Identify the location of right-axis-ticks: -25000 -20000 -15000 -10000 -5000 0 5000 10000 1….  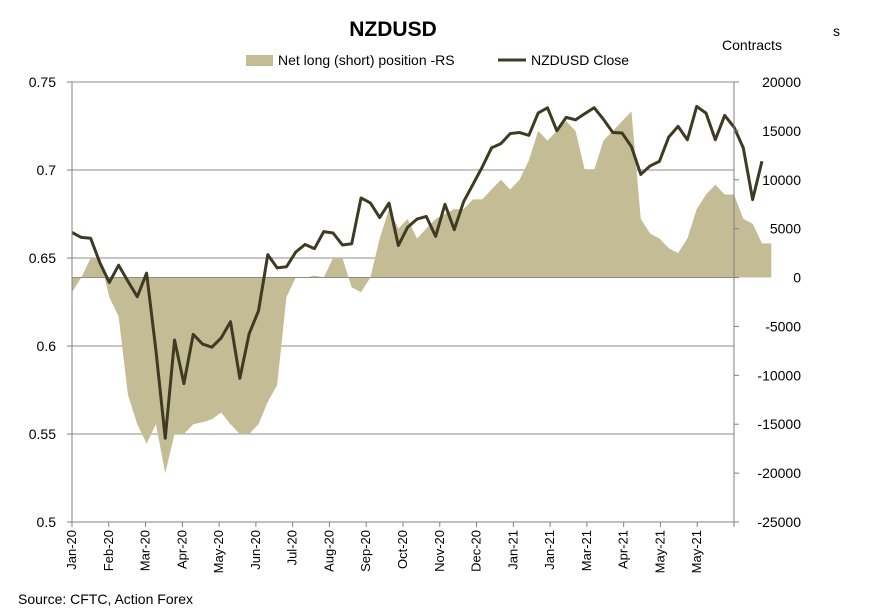
(767, 302).